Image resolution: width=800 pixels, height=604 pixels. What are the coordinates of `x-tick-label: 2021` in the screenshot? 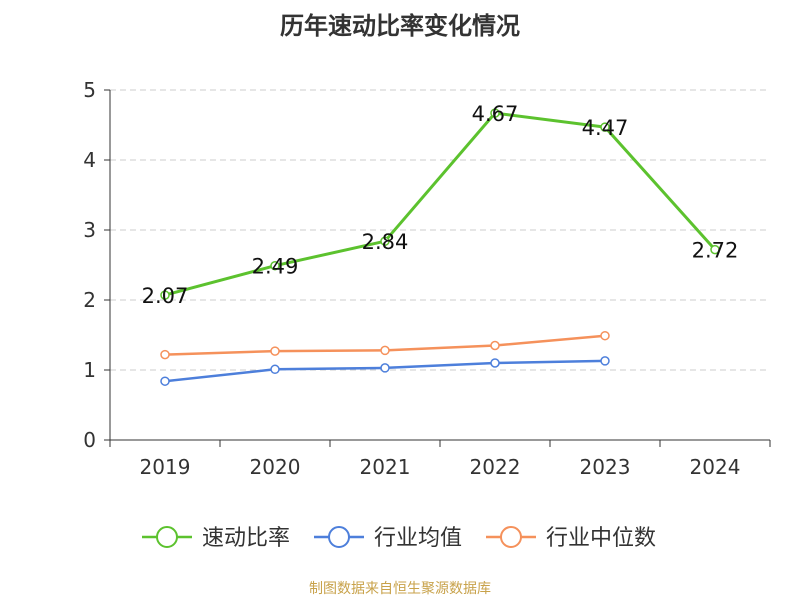 It's located at (385, 467).